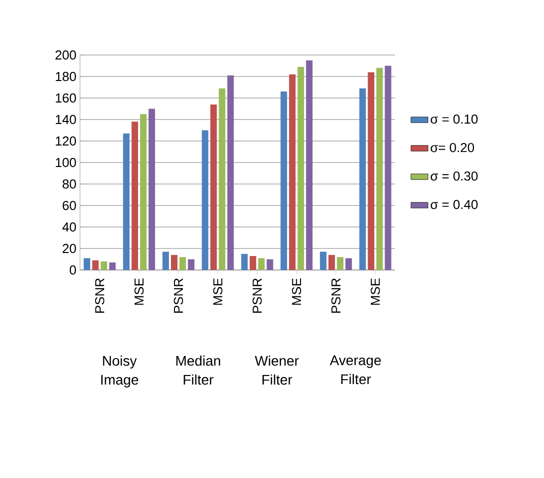  Describe the element at coordinates (66, 119) in the screenshot. I see `y-tick-label: 140` at that location.